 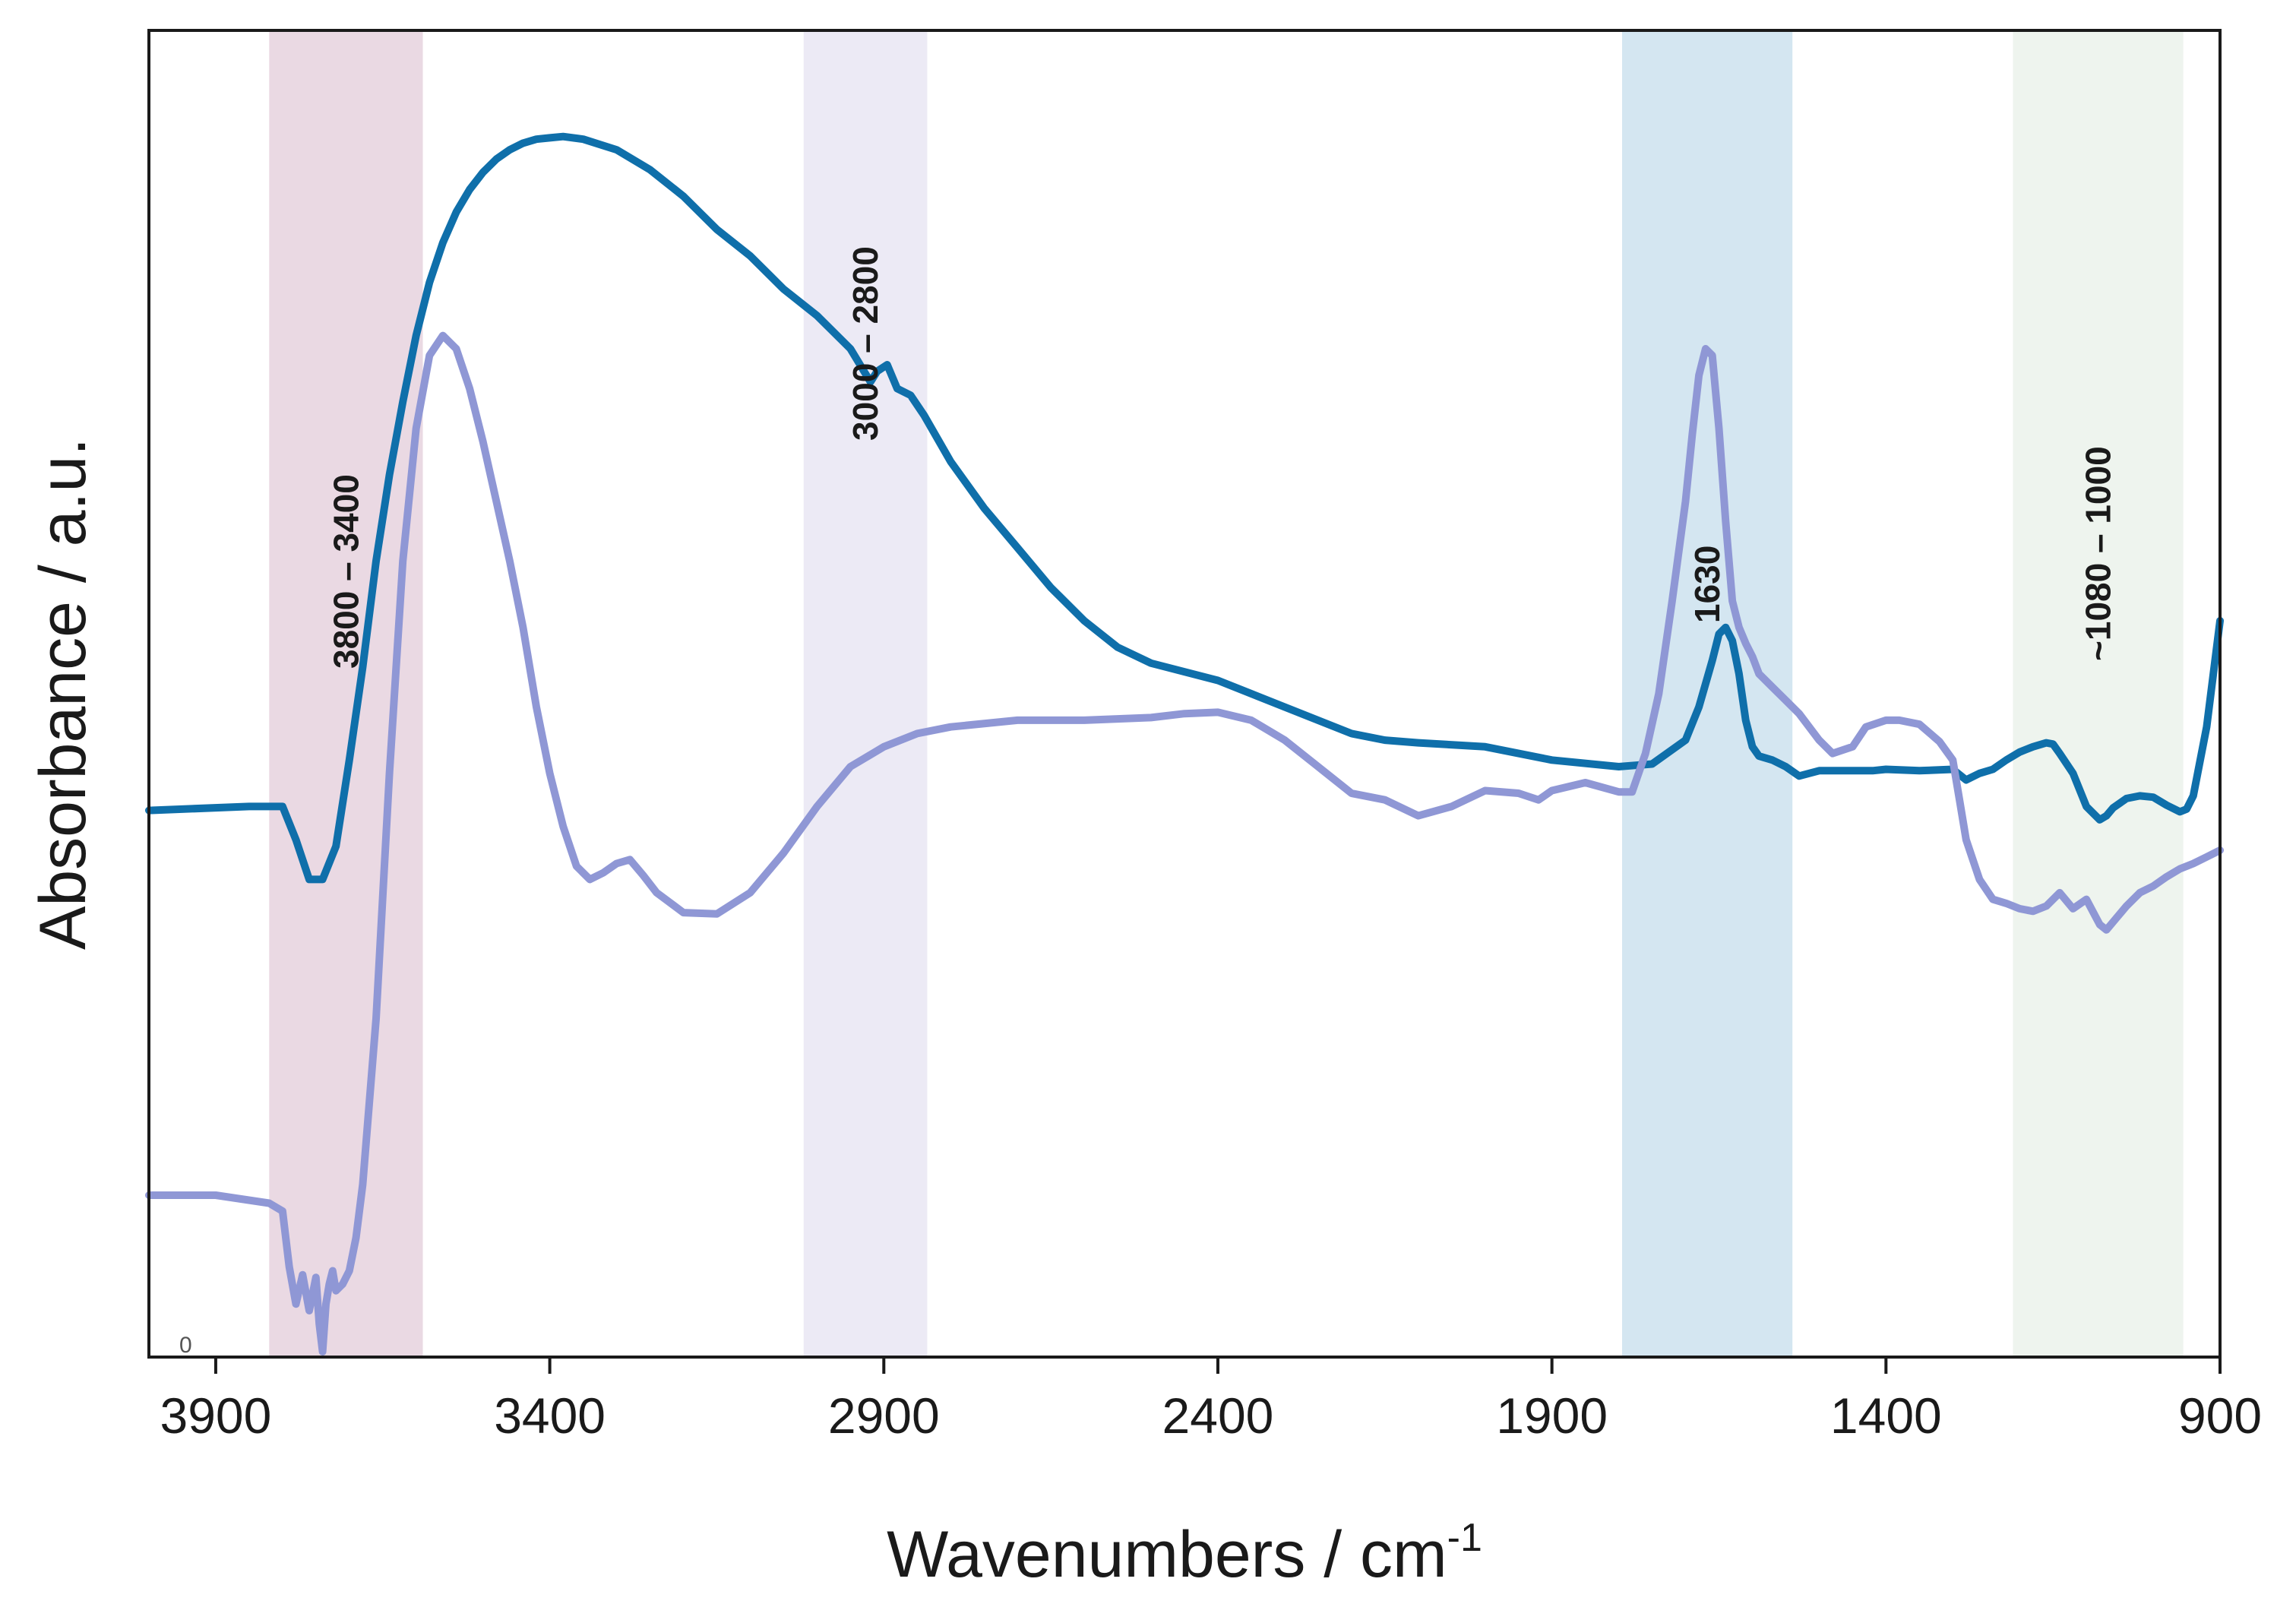 What do you see at coordinates (865, 343) in the screenshot?
I see `band-label-2: 3000 – 2800` at bounding box center [865, 343].